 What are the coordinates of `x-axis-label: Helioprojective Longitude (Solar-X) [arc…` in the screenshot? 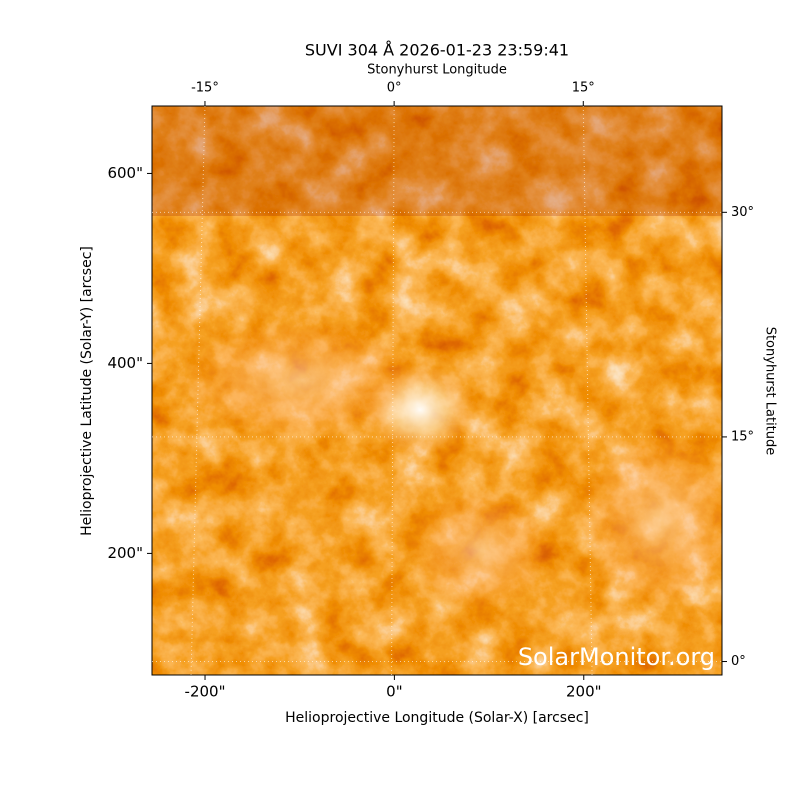 It's located at (437, 718).